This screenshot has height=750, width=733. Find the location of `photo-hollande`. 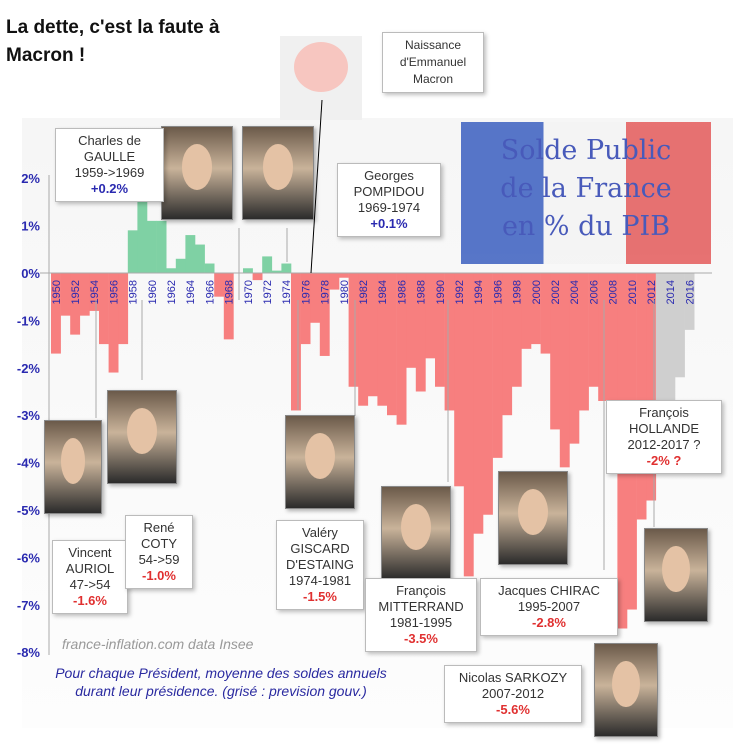

photo-hollande is located at coordinates (676, 575).